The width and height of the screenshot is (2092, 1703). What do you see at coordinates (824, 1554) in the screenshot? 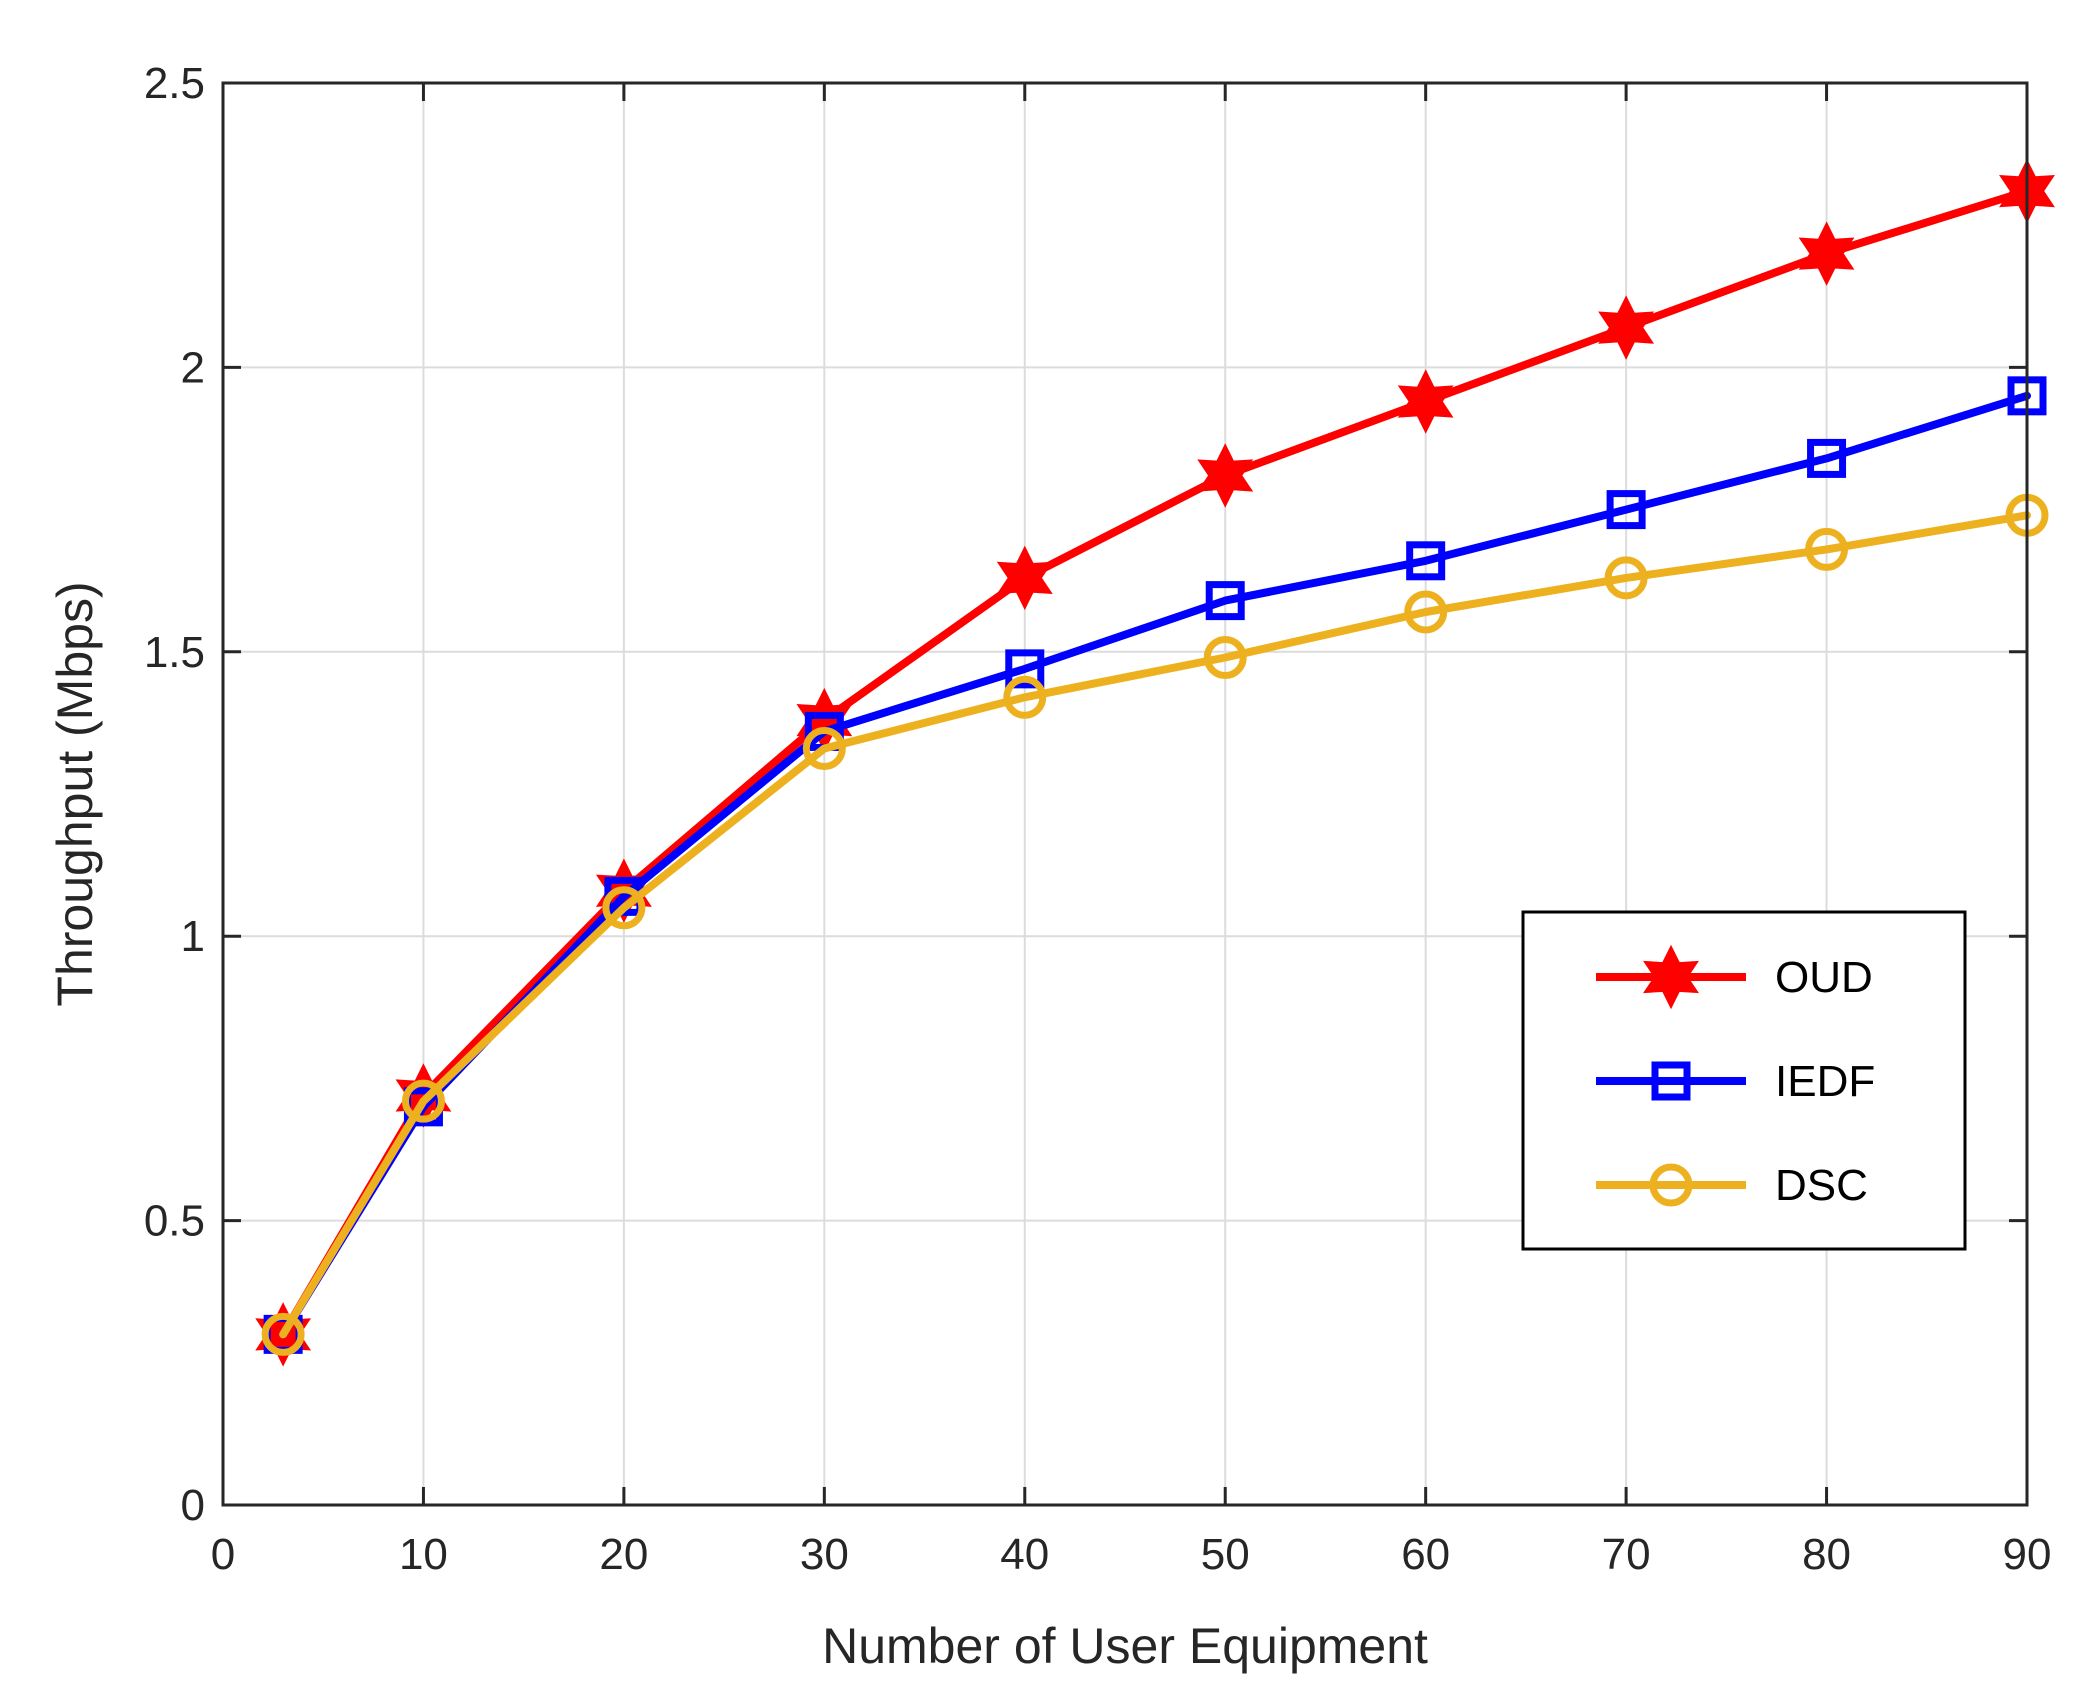
I see `x-tick-label: 30` at bounding box center [824, 1554].